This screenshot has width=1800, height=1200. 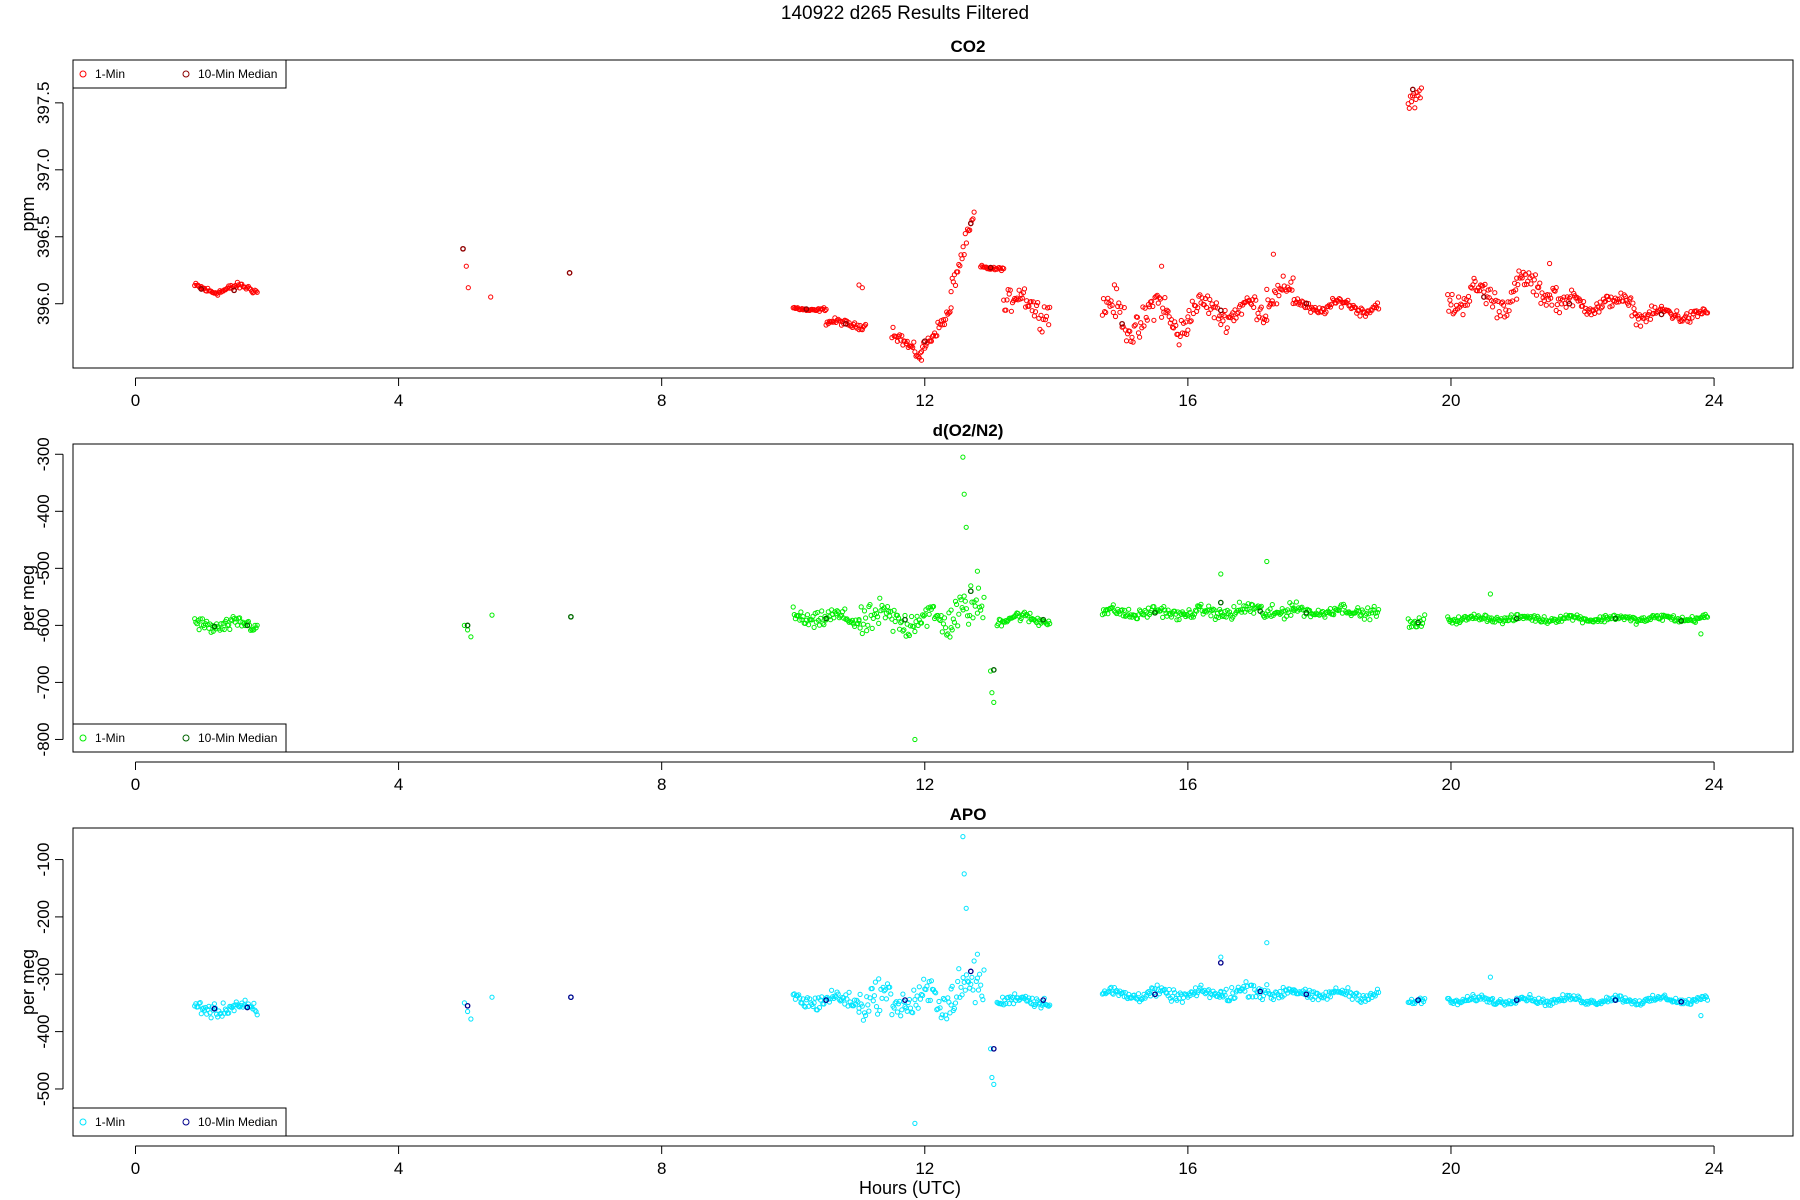 I want to click on y-tick-label: -300, so click(x=43, y=974).